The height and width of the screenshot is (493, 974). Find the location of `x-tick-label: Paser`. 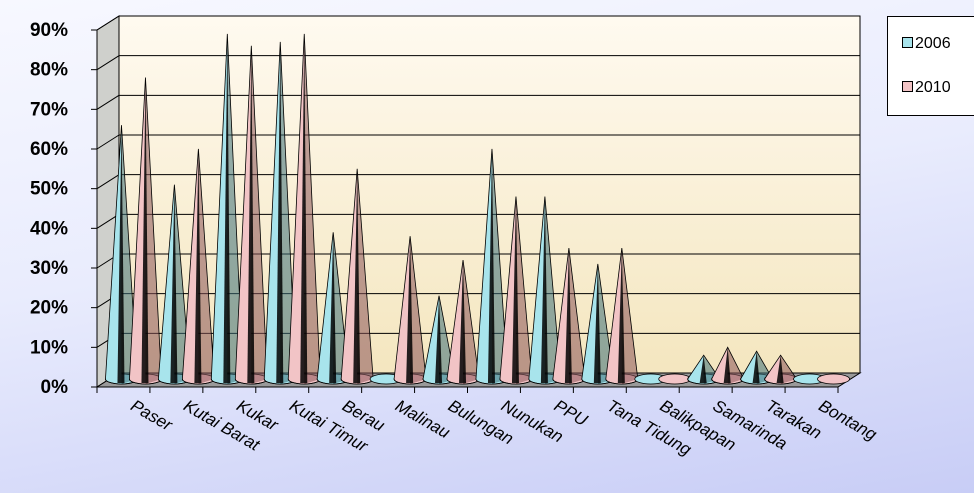

x-tick-label: Paser is located at coordinates (151, 415).